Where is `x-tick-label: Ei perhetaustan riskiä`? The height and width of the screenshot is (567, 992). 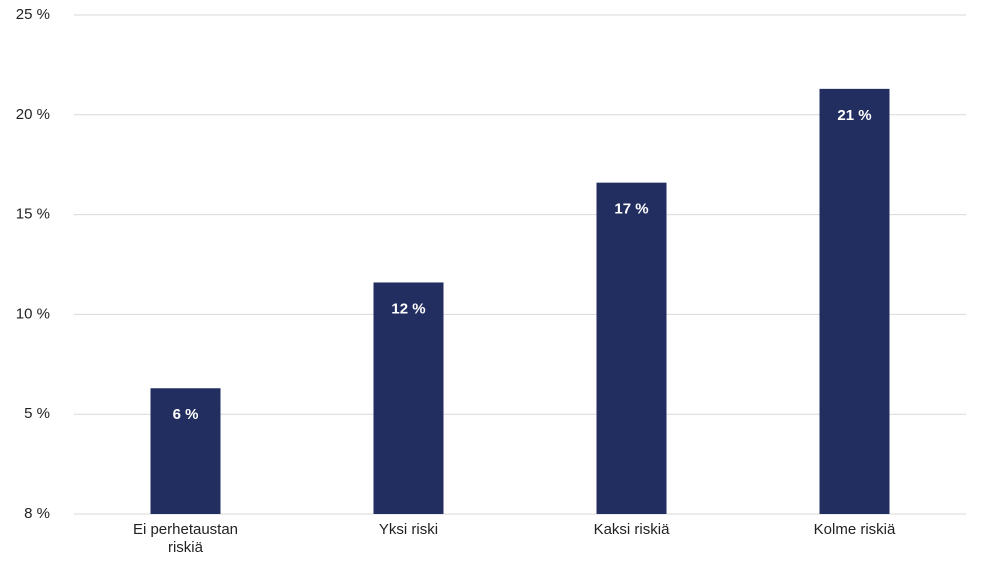 x-tick-label: Ei perhetaustan riskiä is located at coordinates (185, 538).